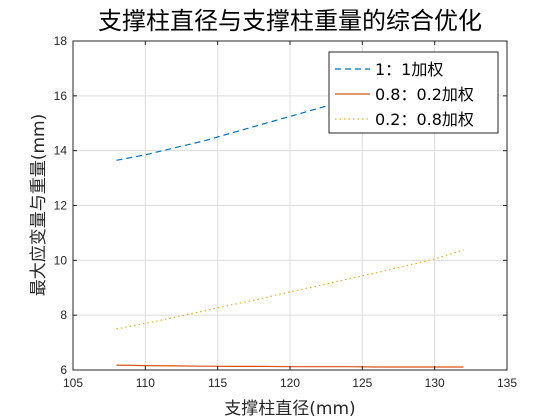 This screenshot has height=420, width=560. What do you see at coordinates (290, 21) in the screenshot?
I see `chart-title: 支撑柱直径与支撑柱重量的综合优化` at bounding box center [290, 21].